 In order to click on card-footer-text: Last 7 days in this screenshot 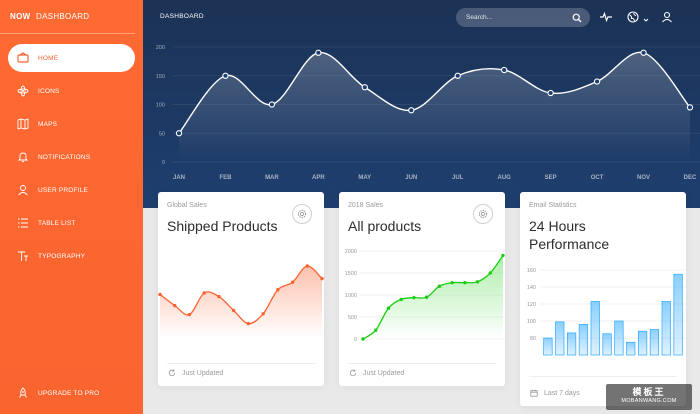, I will do `click(562, 393)`.